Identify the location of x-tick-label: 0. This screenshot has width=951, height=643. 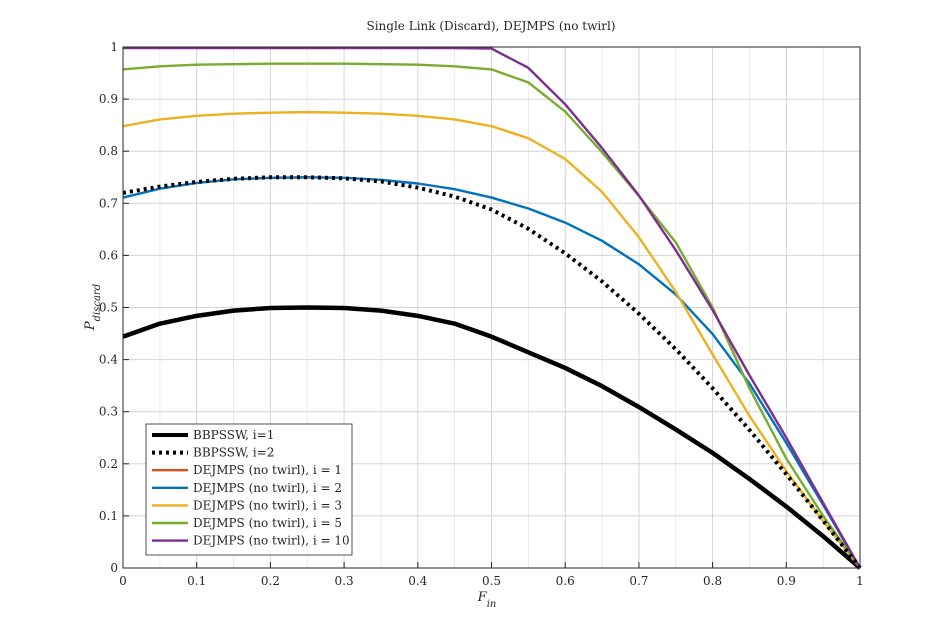
(123, 581).